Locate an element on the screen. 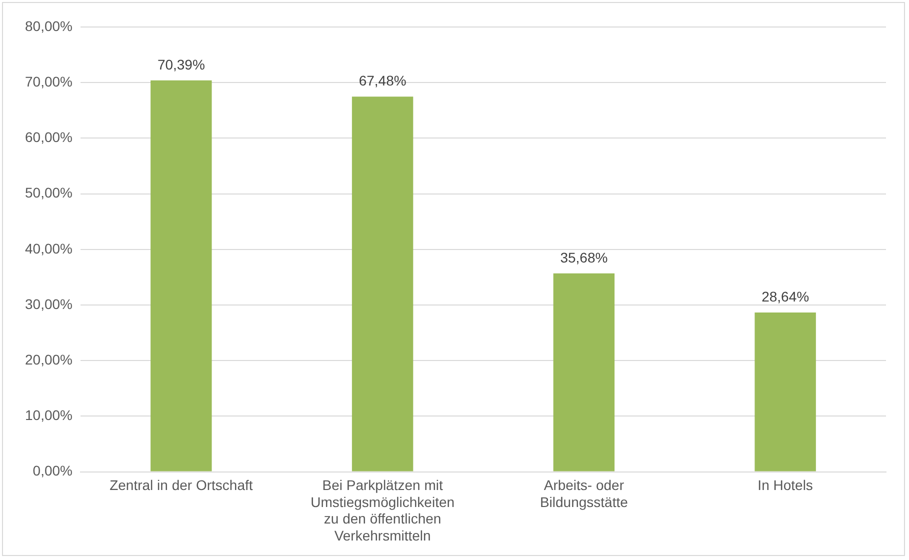 Image resolution: width=909 pixels, height=560 pixels. x-tick-label: Bei Parkplätzen mit Umstiegsmöglichkeiten zu den öffentlichen Verkehrsmitteln is located at coordinates (382, 510).